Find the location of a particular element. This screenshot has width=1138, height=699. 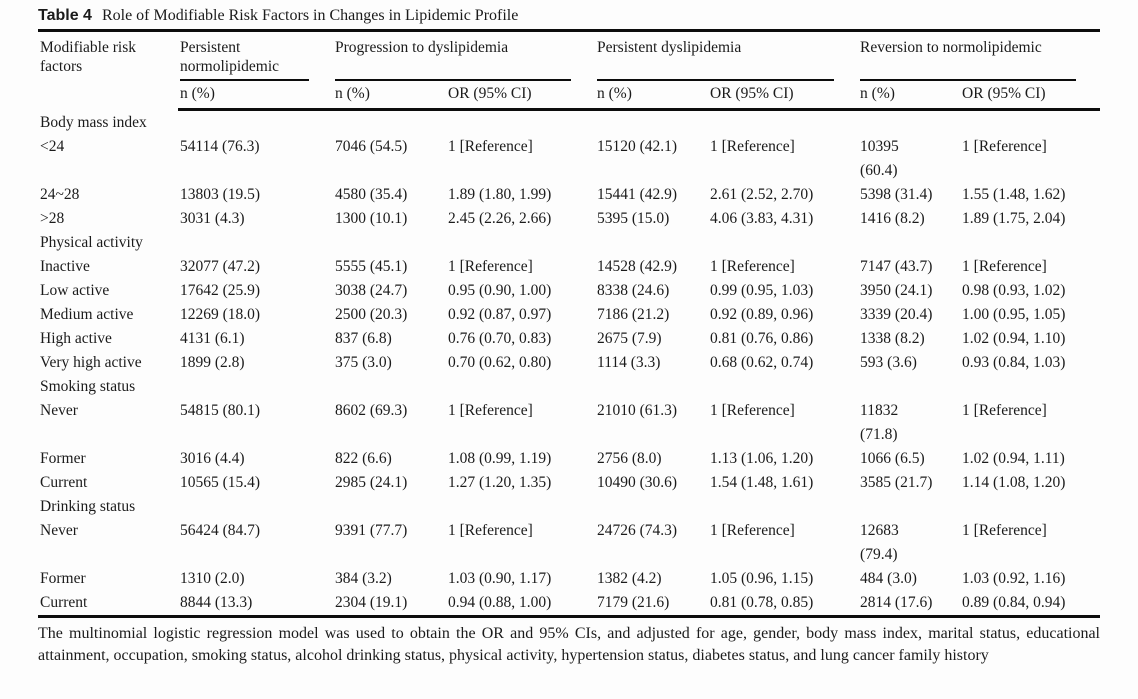

data-cell: 0.92 (0.87, 0.97) is located at coordinates (500, 314).